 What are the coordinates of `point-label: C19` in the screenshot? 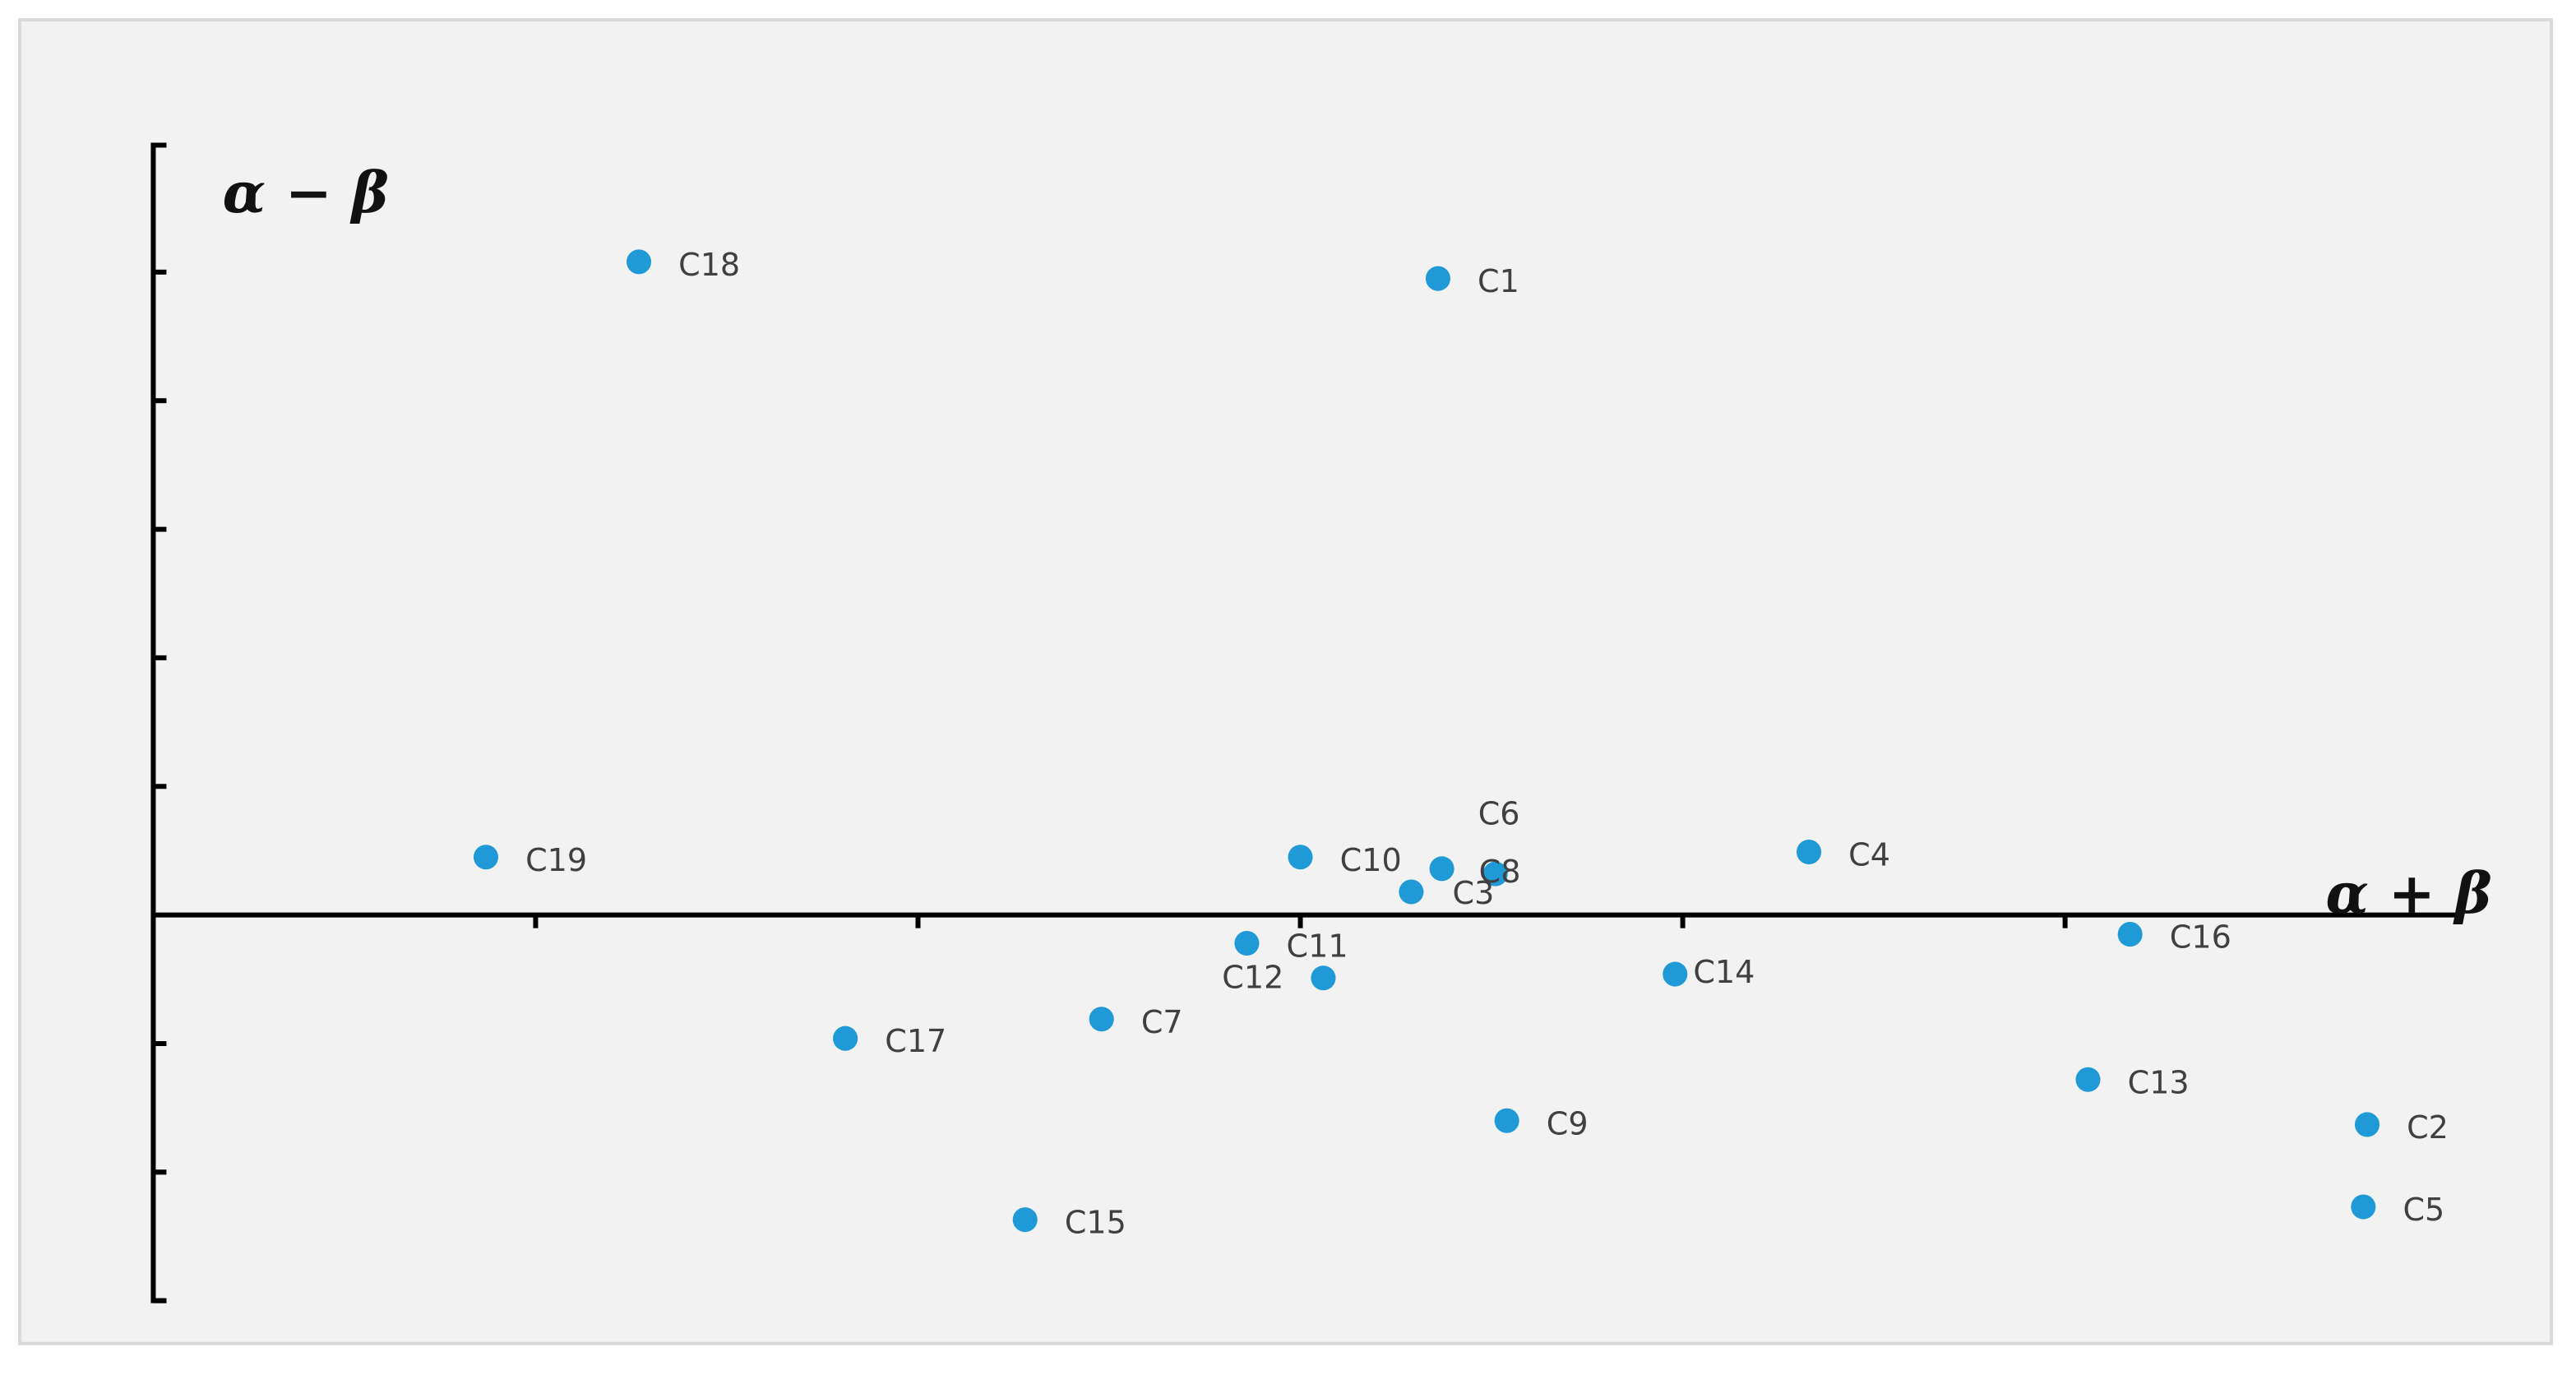 It's located at (556, 860).